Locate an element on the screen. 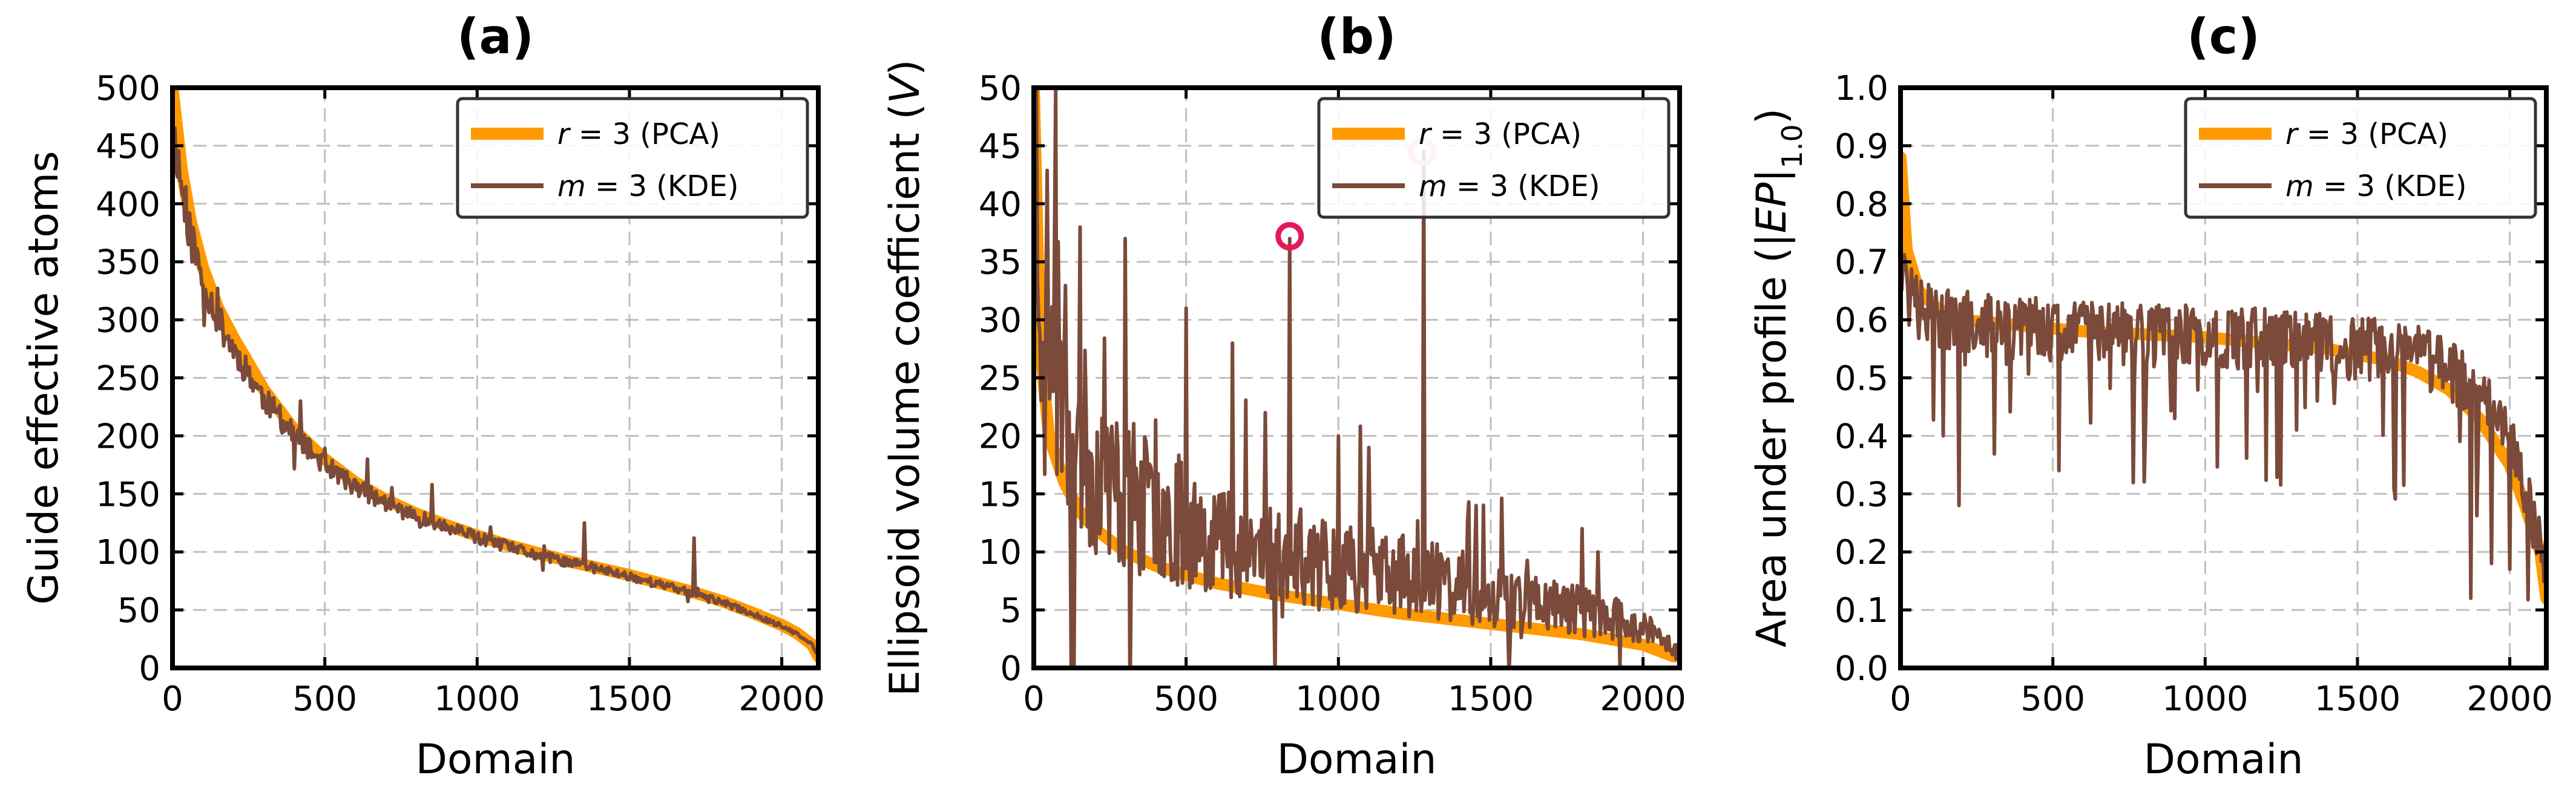 The image size is (2576, 795). panel-title: (b) is located at coordinates (1357, 36).